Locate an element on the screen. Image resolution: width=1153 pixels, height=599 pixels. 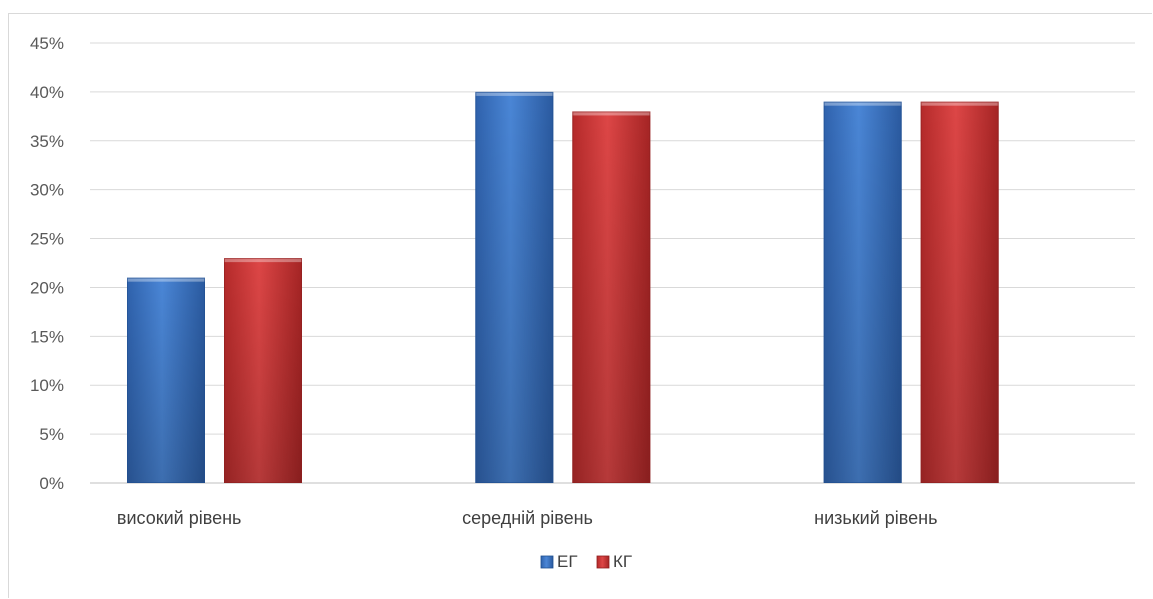
x-tick-label: середній рівень is located at coordinates (527, 518).